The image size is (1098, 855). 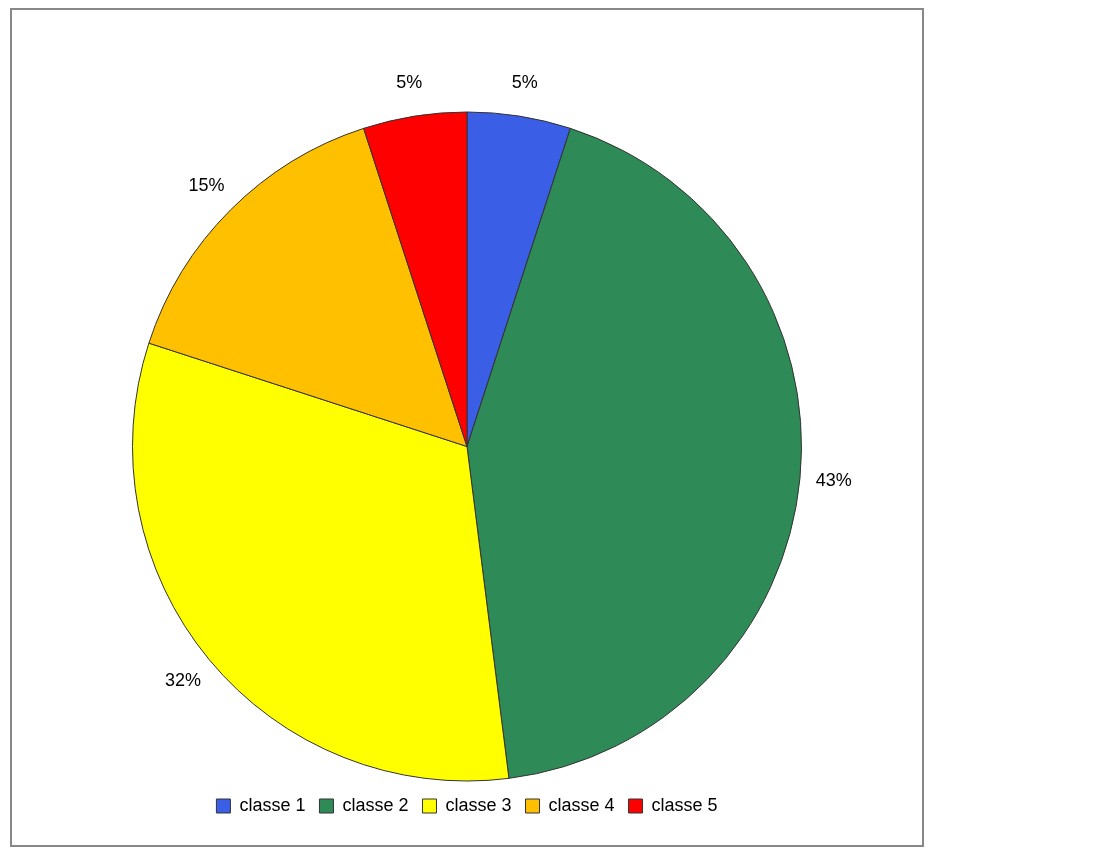 I want to click on legend-label: classe 4, so click(x=581, y=804).